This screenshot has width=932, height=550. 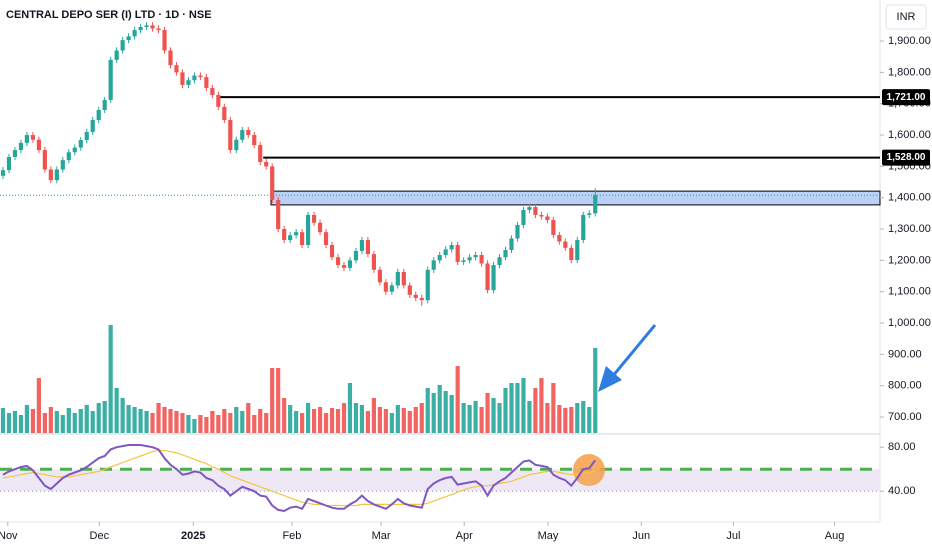 What do you see at coordinates (906, 157) in the screenshot?
I see `level-label: 1,528.00` at bounding box center [906, 157].